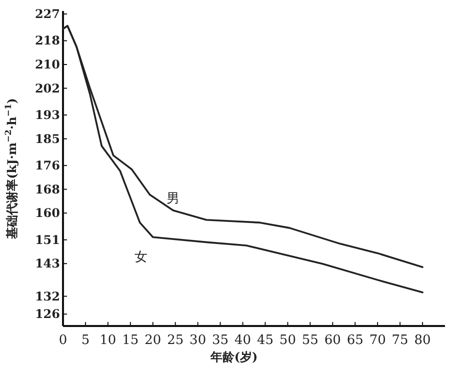  What do you see at coordinates (47, 139) in the screenshot?
I see `y-tick-label: 185` at bounding box center [47, 139].